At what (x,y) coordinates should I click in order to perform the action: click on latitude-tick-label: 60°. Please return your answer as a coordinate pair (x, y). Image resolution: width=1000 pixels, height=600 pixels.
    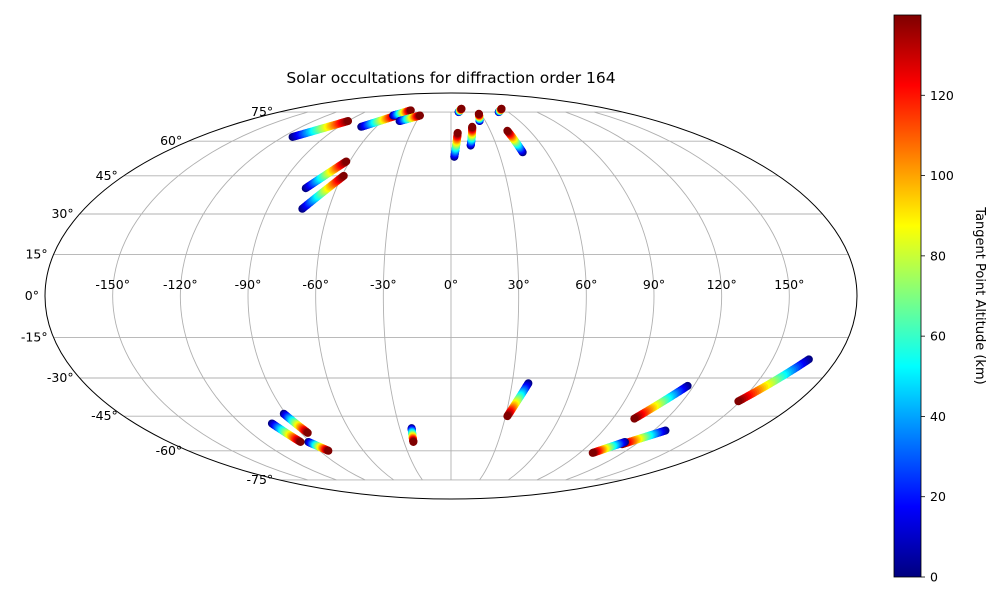
    Looking at the image, I should click on (171, 140).